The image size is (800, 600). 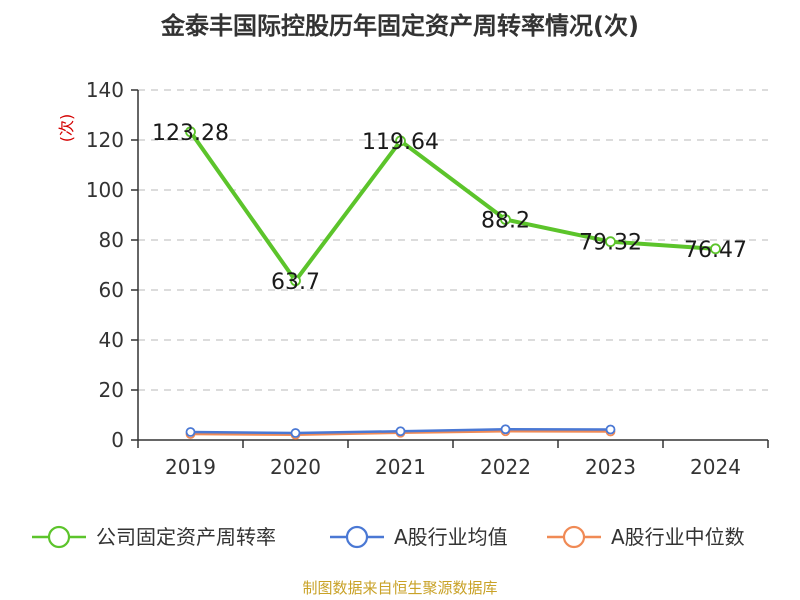 I want to click on data-label: 63.7, so click(x=295, y=282).